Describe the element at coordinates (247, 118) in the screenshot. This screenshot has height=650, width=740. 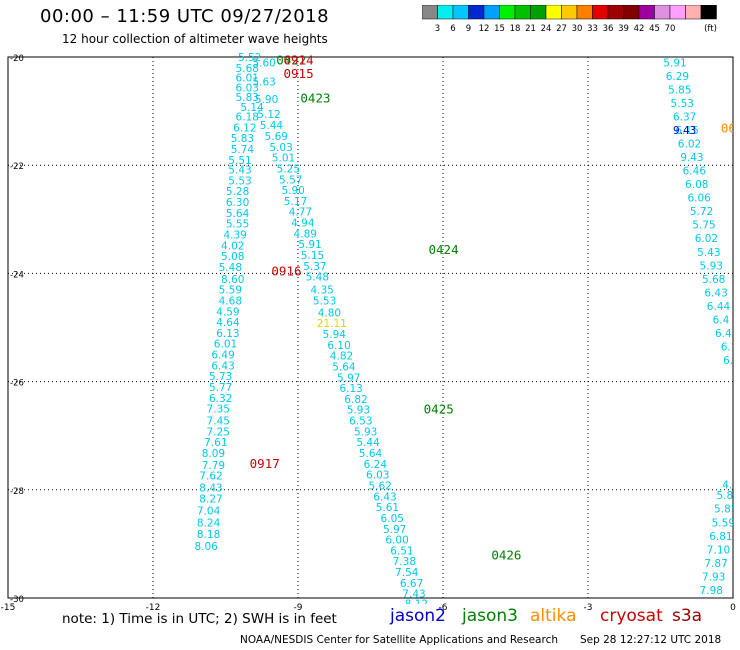
I see `wave-height-value: 6.18` at that location.